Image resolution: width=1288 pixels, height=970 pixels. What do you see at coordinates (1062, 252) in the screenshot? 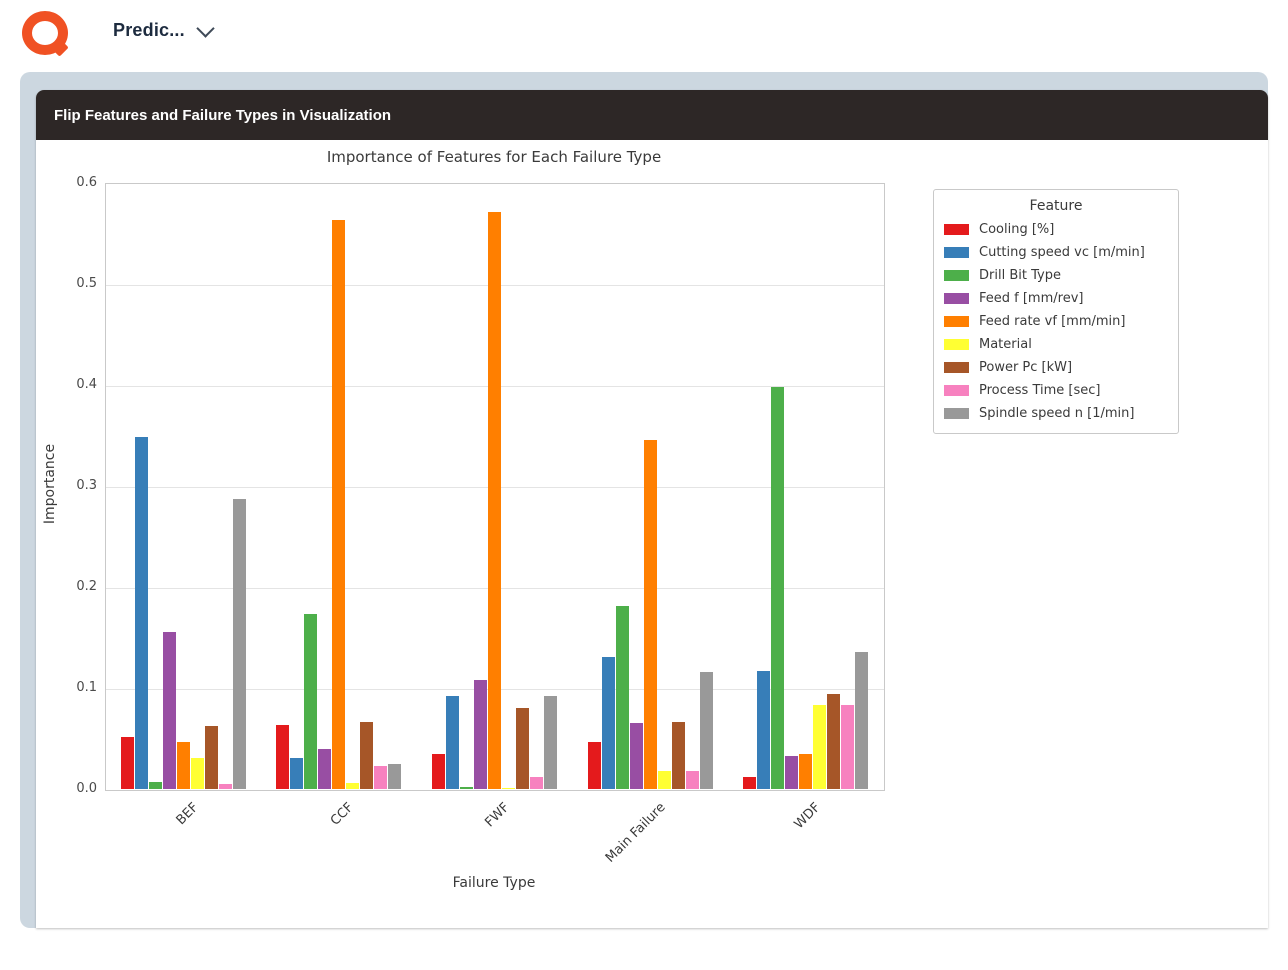
I see `legend-label: Cutting speed vc [m/min]` at bounding box center [1062, 252].